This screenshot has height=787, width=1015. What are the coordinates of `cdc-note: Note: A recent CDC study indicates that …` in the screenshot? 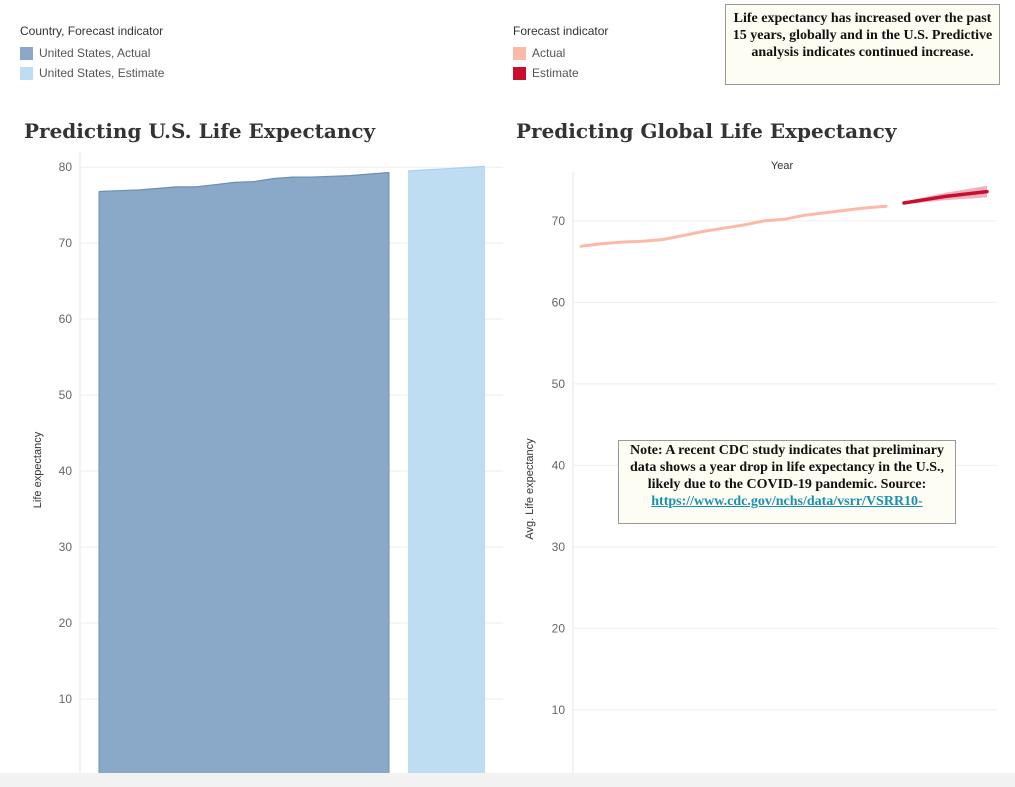 It's located at (787, 482).